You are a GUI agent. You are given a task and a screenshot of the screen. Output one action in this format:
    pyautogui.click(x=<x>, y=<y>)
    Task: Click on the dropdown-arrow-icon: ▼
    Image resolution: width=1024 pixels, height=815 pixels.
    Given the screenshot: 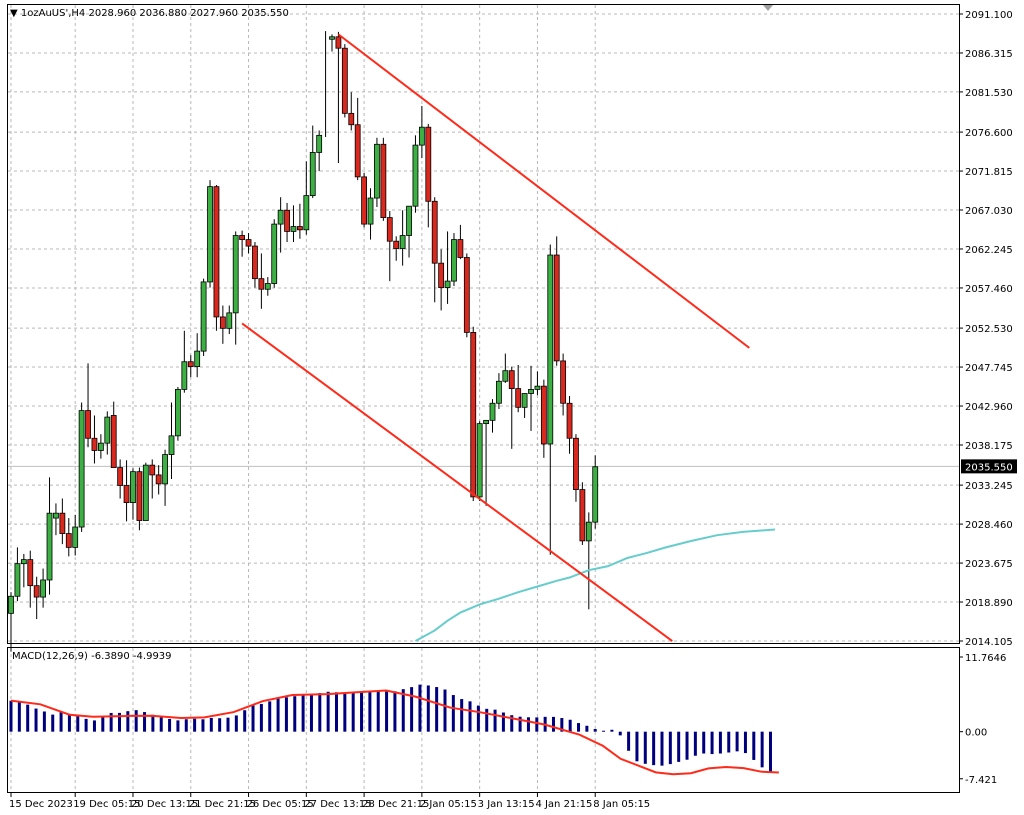 What is the action you would take?
    pyautogui.click(x=14, y=13)
    